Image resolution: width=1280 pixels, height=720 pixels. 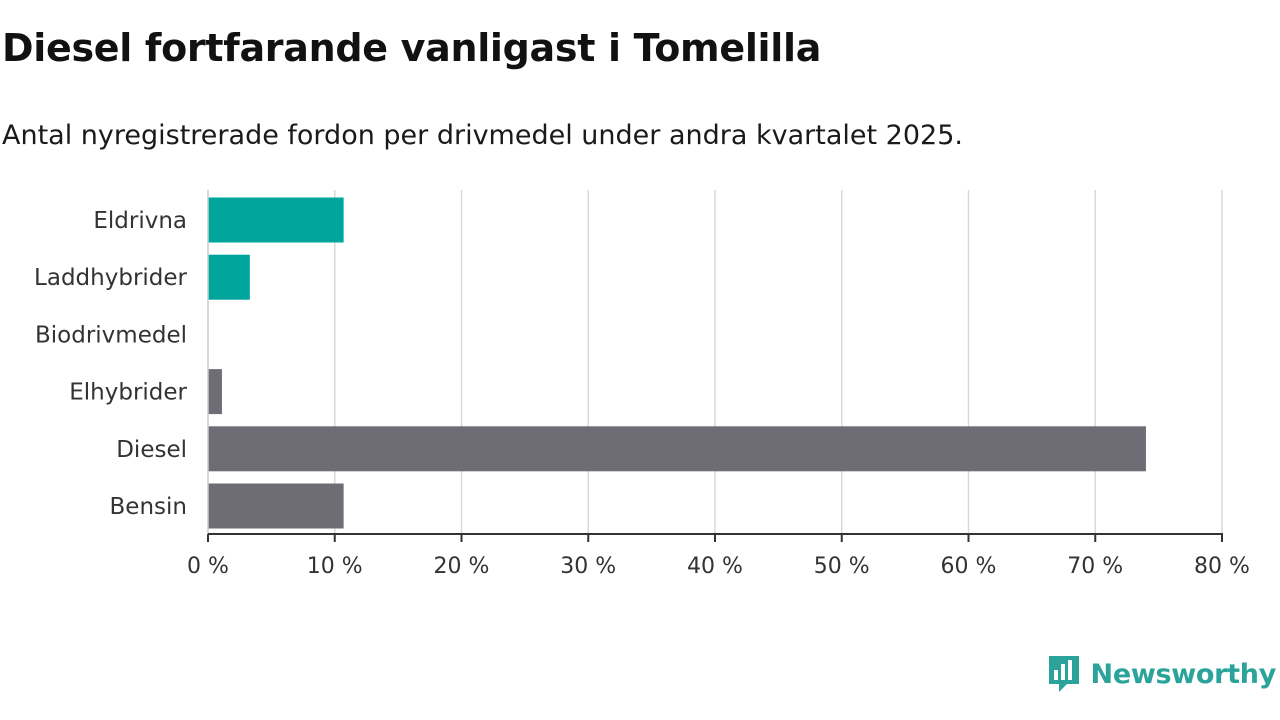 What do you see at coordinates (128, 393) in the screenshot?
I see `category-label: Elhybrider` at bounding box center [128, 393].